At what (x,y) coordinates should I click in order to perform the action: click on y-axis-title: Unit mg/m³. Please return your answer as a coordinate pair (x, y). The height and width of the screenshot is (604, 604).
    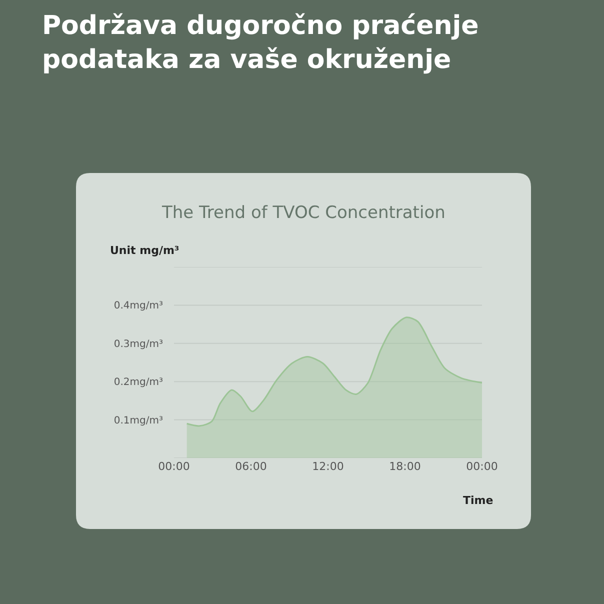
    Looking at the image, I should click on (145, 250).